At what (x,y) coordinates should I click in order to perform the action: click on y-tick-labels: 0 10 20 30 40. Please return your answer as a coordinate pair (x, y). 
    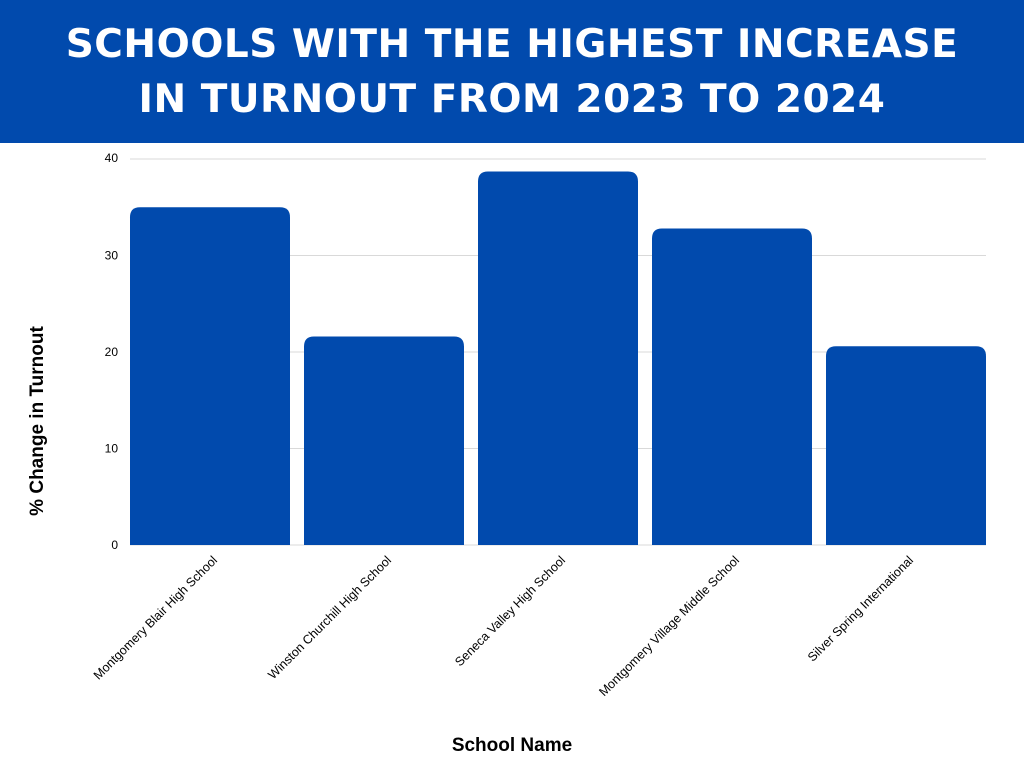
    Looking at the image, I should click on (112, 351).